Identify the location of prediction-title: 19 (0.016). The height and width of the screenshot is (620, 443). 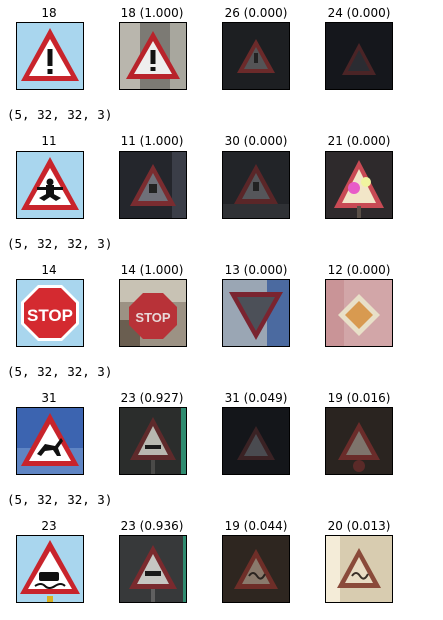
(359, 398).